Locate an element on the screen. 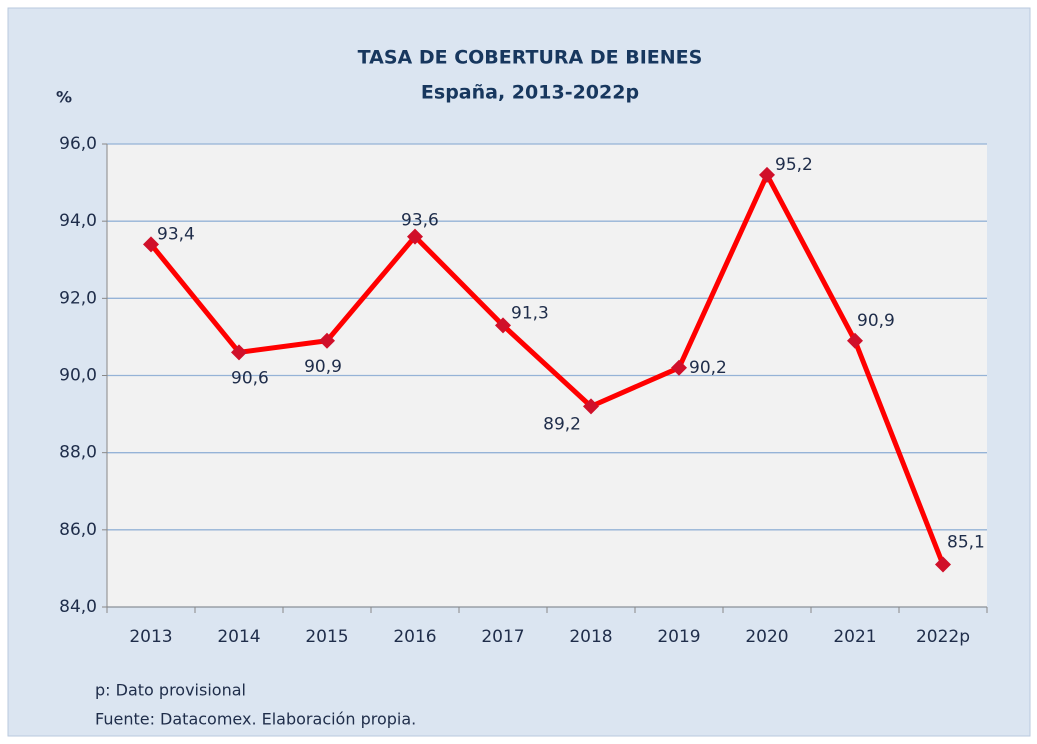  x-tick-label: 2020 is located at coordinates (766, 637).